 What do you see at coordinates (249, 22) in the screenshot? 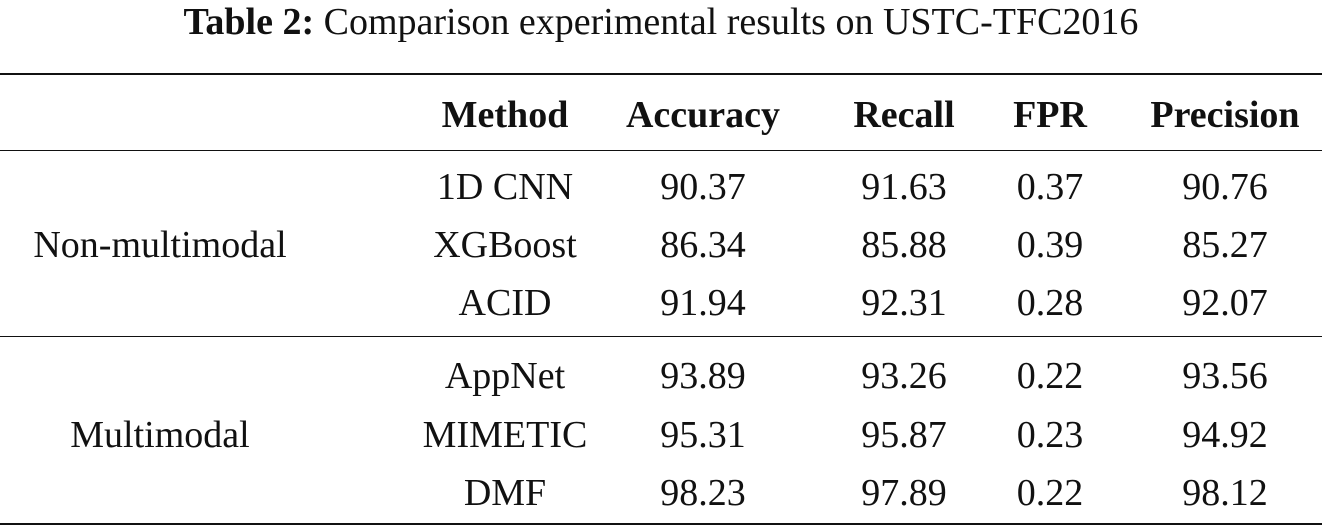
I see `caption-label: Table 2:` at bounding box center [249, 22].